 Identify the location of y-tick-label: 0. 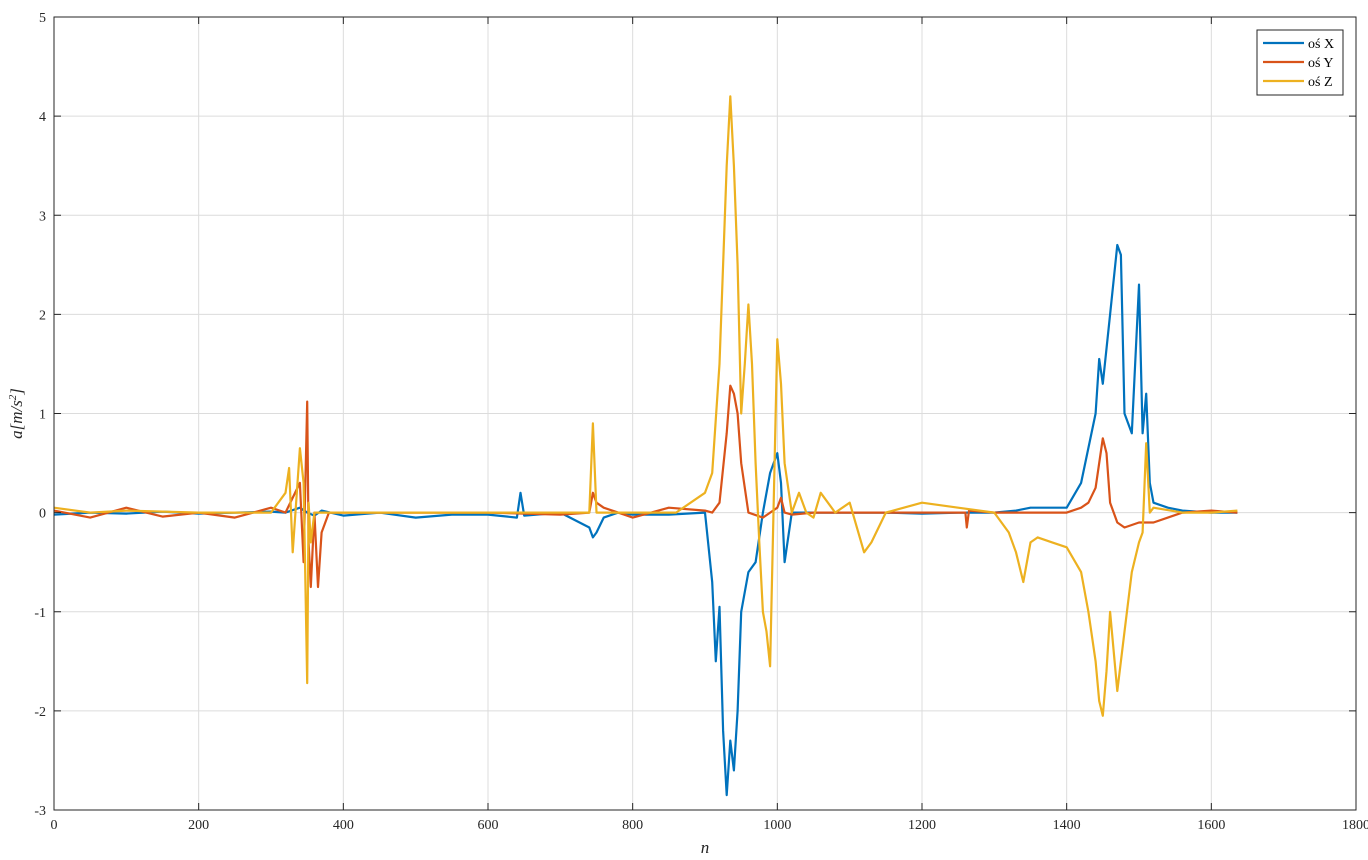
(42, 514).